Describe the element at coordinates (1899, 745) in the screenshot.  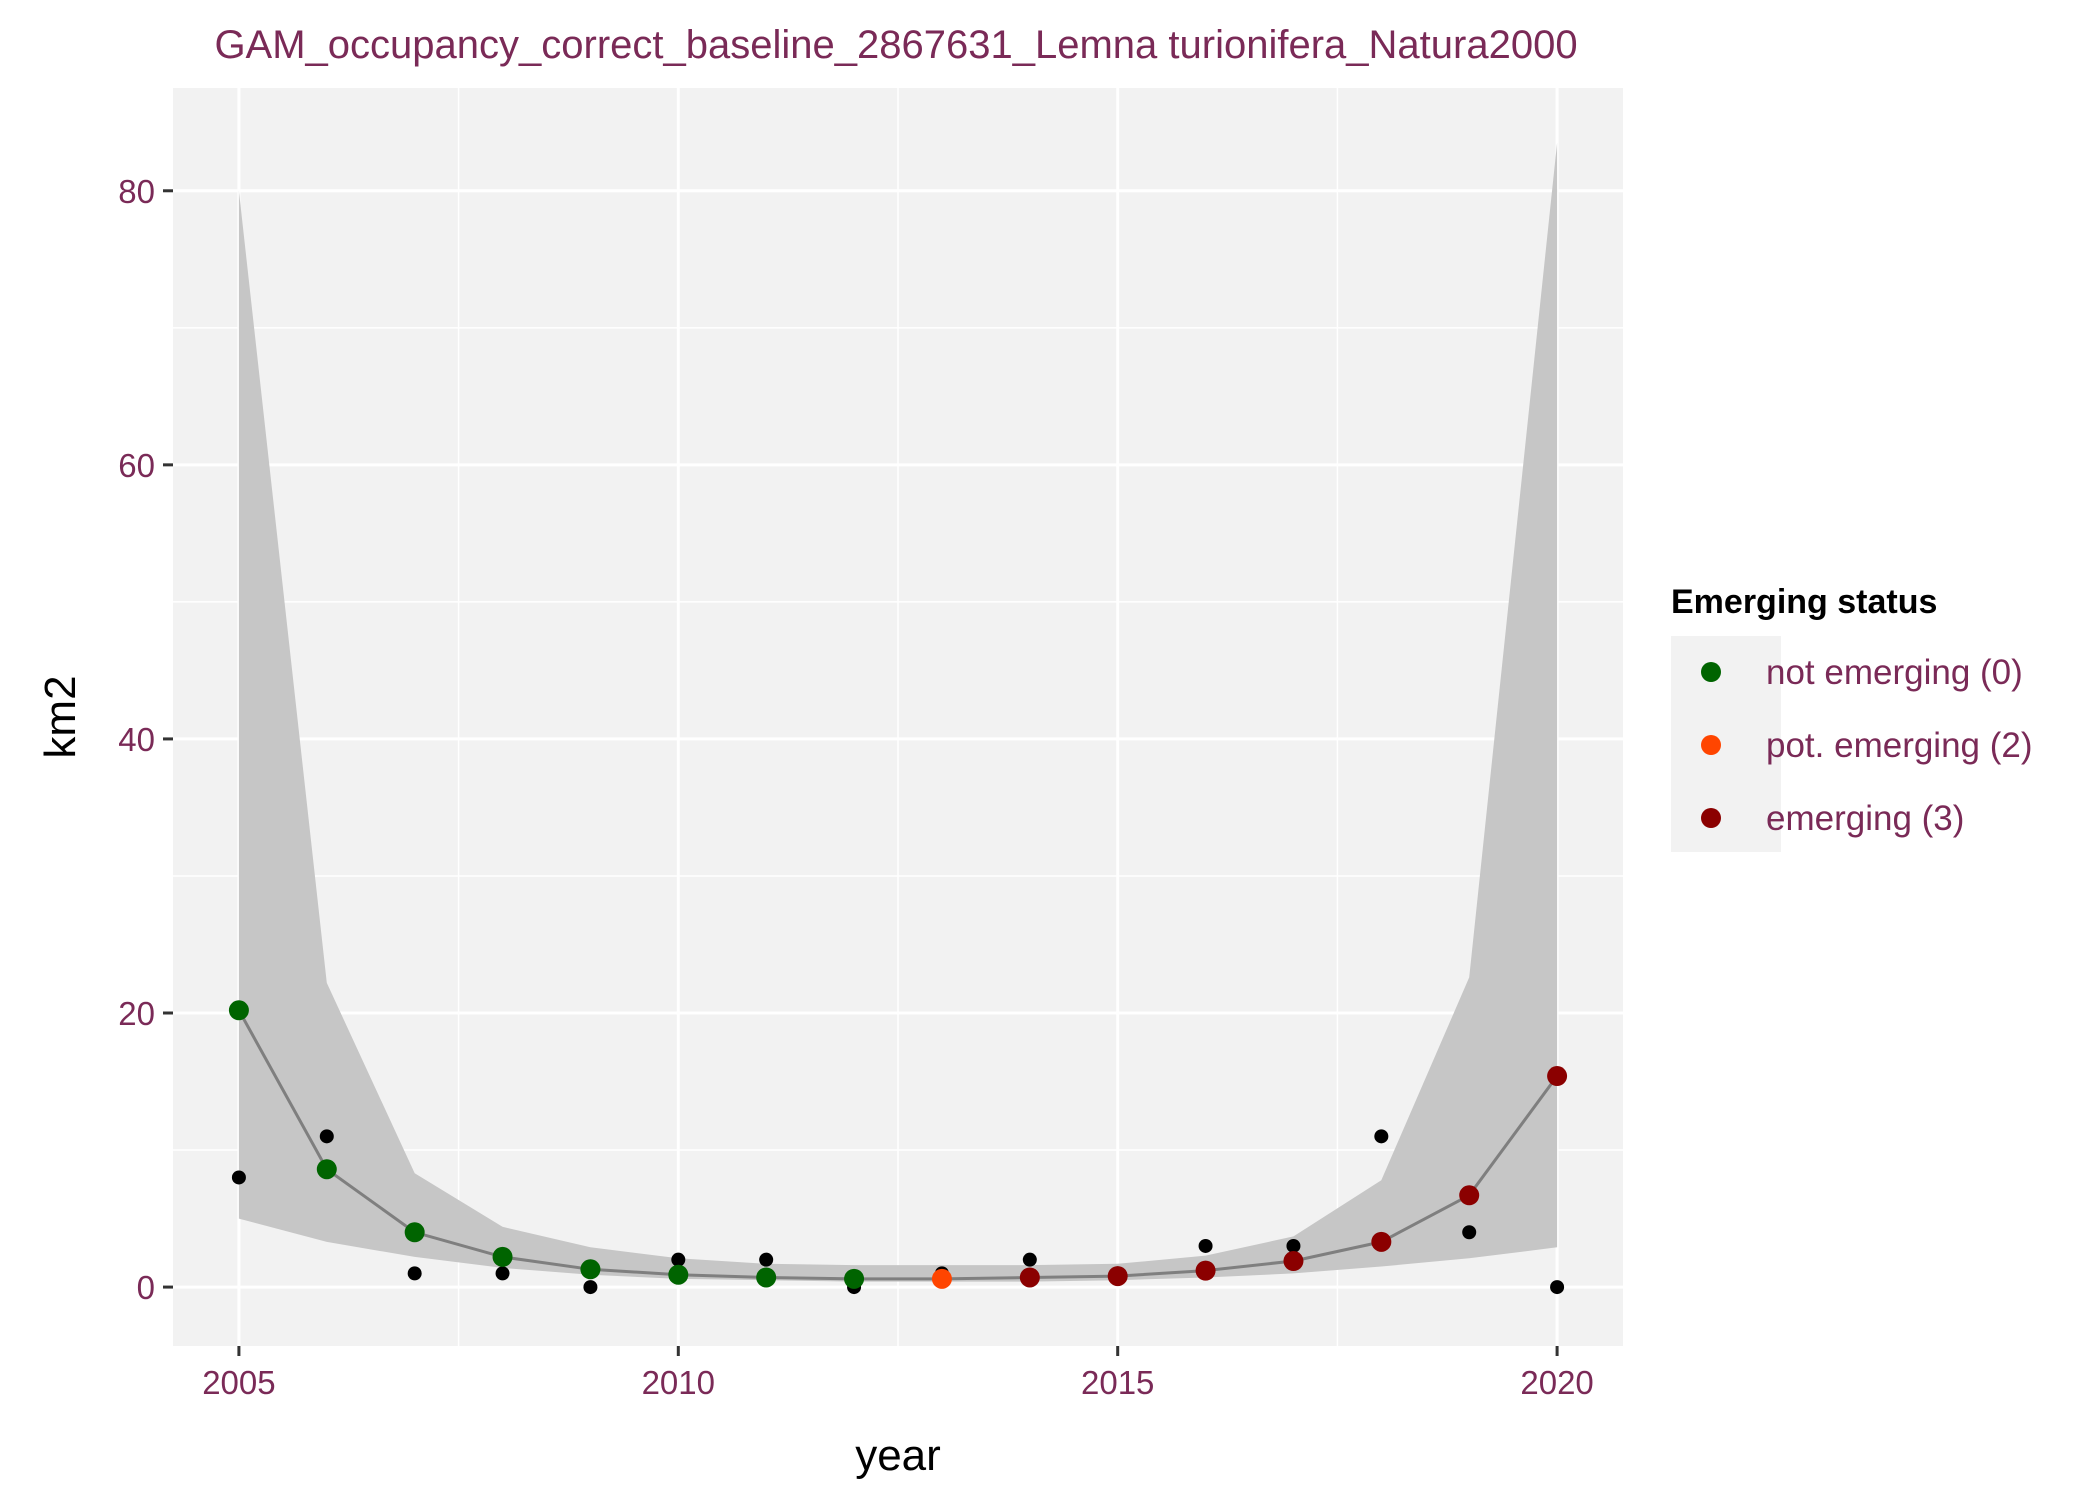
I see `legend-label-2: pot. emerging (2)` at that location.